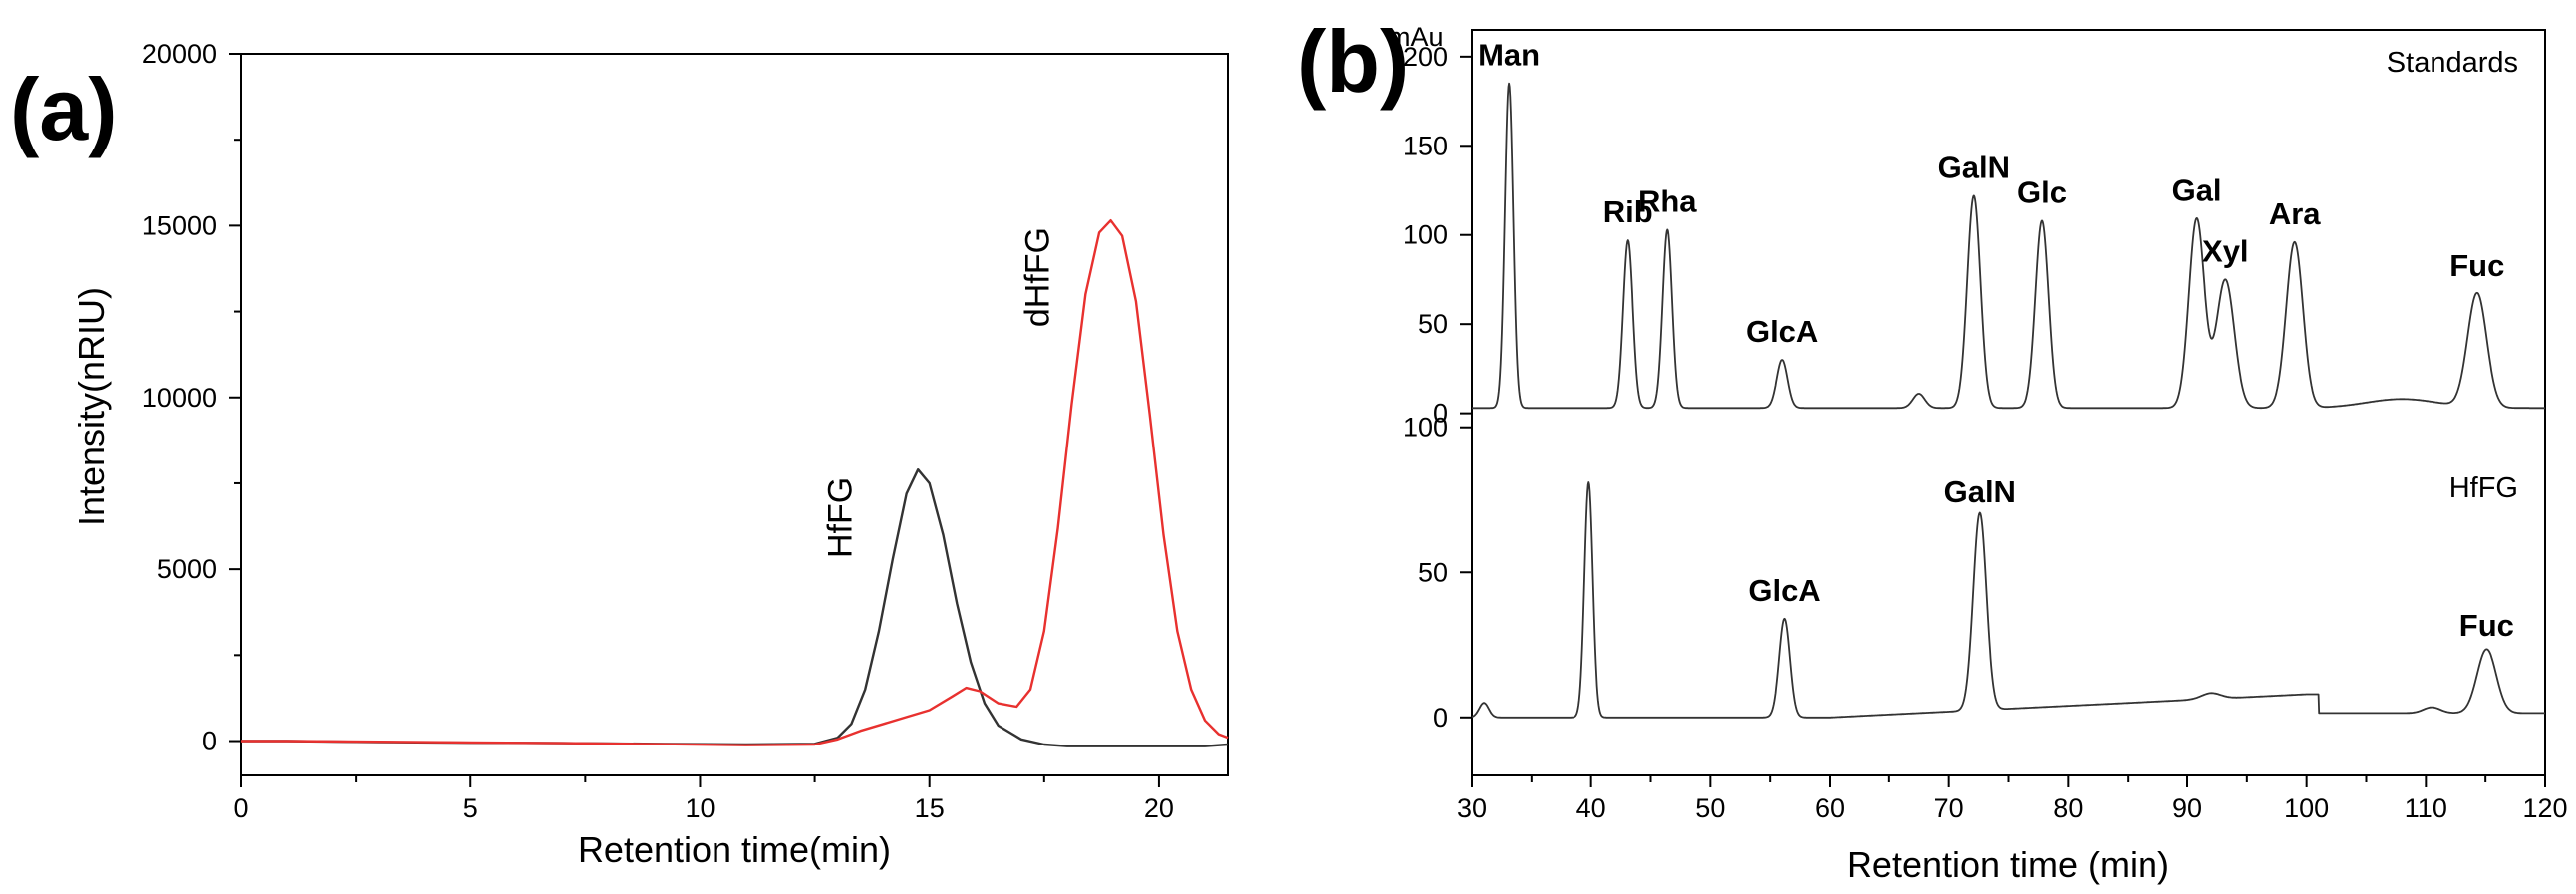 This screenshot has width=2576, height=894. I want to click on panel-a-x-tick-label: 15, so click(930, 808).